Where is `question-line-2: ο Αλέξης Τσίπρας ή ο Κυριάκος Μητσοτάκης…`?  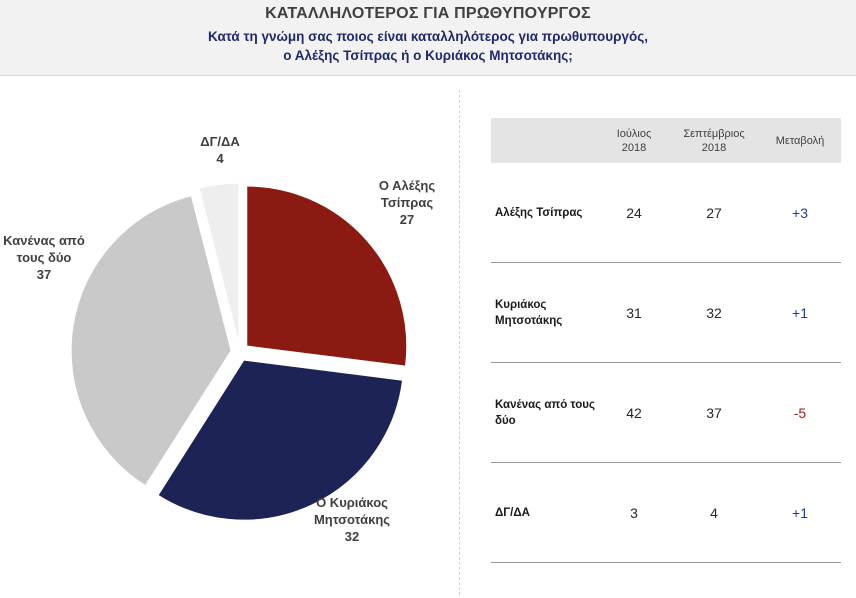
question-line-2: ο Αλέξης Τσίπρας ή ο Κυριάκος Μητσοτάκης… is located at coordinates (428, 55).